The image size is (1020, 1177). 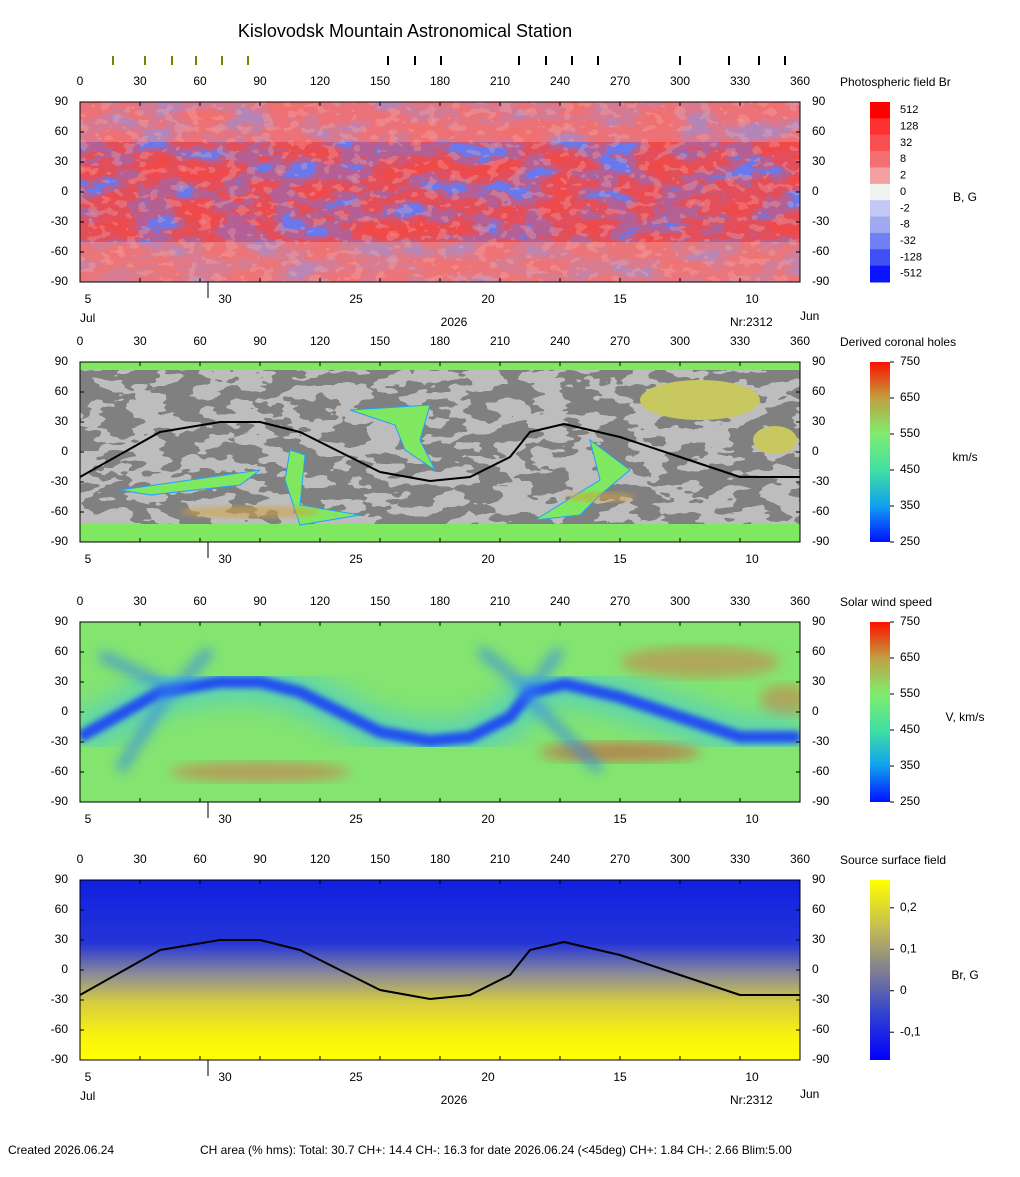 I want to click on colorbar-tick-label: 8, so click(x=903, y=159).